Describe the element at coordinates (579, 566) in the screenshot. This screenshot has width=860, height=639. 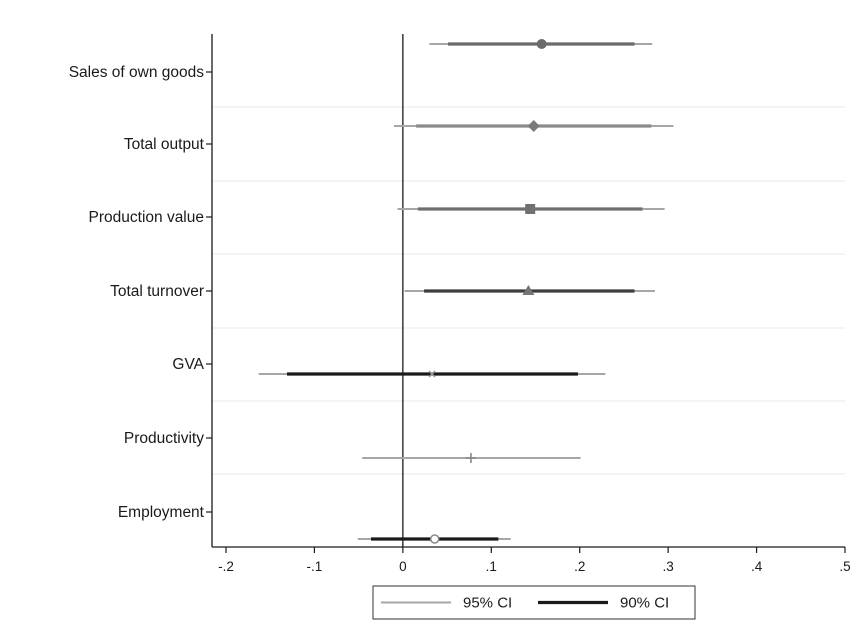
I see `x-tick-label: .2` at that location.